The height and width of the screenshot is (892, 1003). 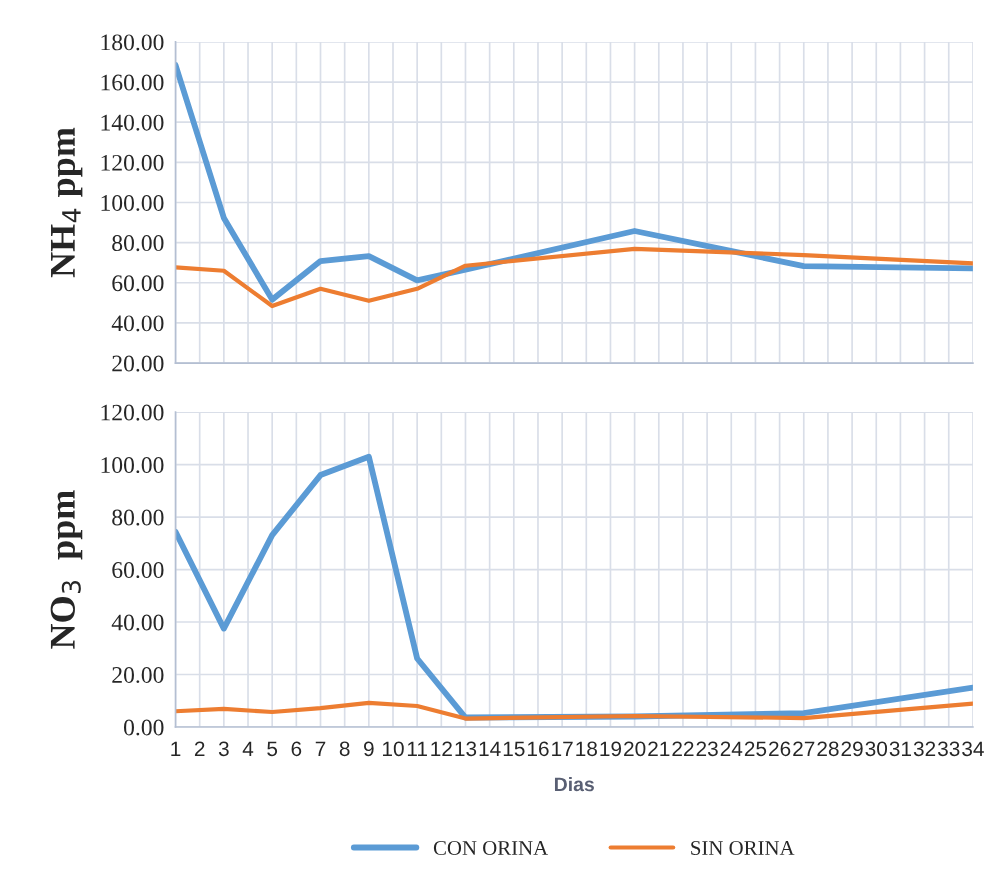 I want to click on y-tick-label: 0.00, so click(x=143, y=727).